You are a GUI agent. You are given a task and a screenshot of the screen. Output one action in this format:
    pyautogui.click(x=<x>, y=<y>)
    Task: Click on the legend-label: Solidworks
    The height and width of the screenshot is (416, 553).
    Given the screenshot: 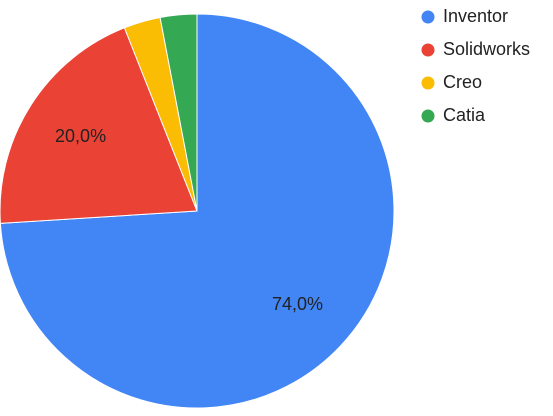 What is the action you would take?
    pyautogui.click(x=486, y=49)
    